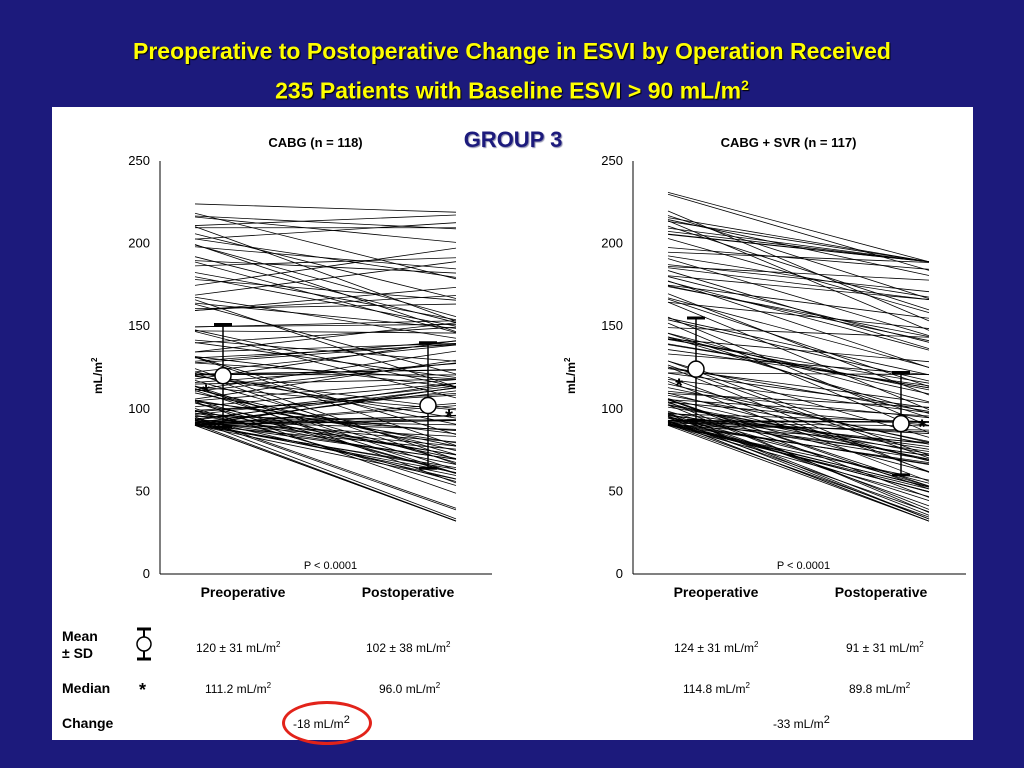 This screenshot has height=768, width=1024. I want to click on cabg-y-axis-label: mL/m2, so click(97, 375).